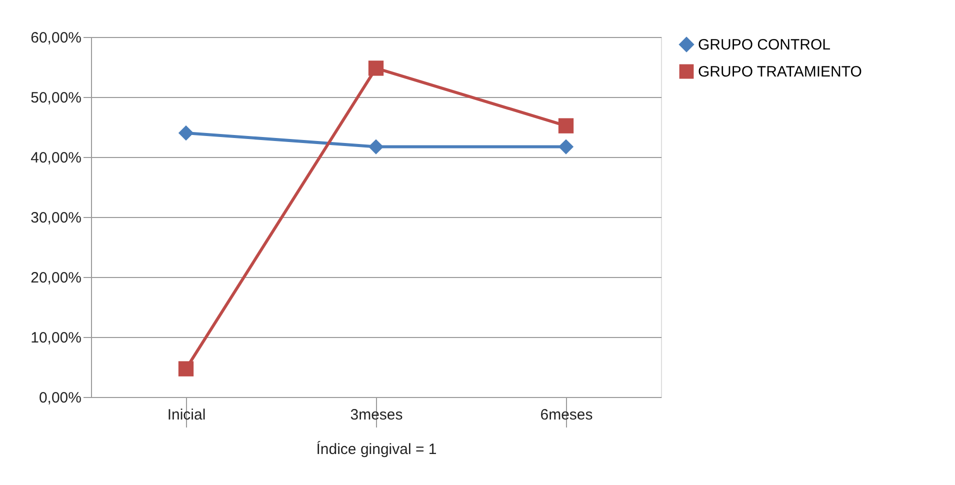 The height and width of the screenshot is (485, 955). What do you see at coordinates (780, 72) in the screenshot?
I see `legend-label: GRUPO TRATAMIENTO` at bounding box center [780, 72].